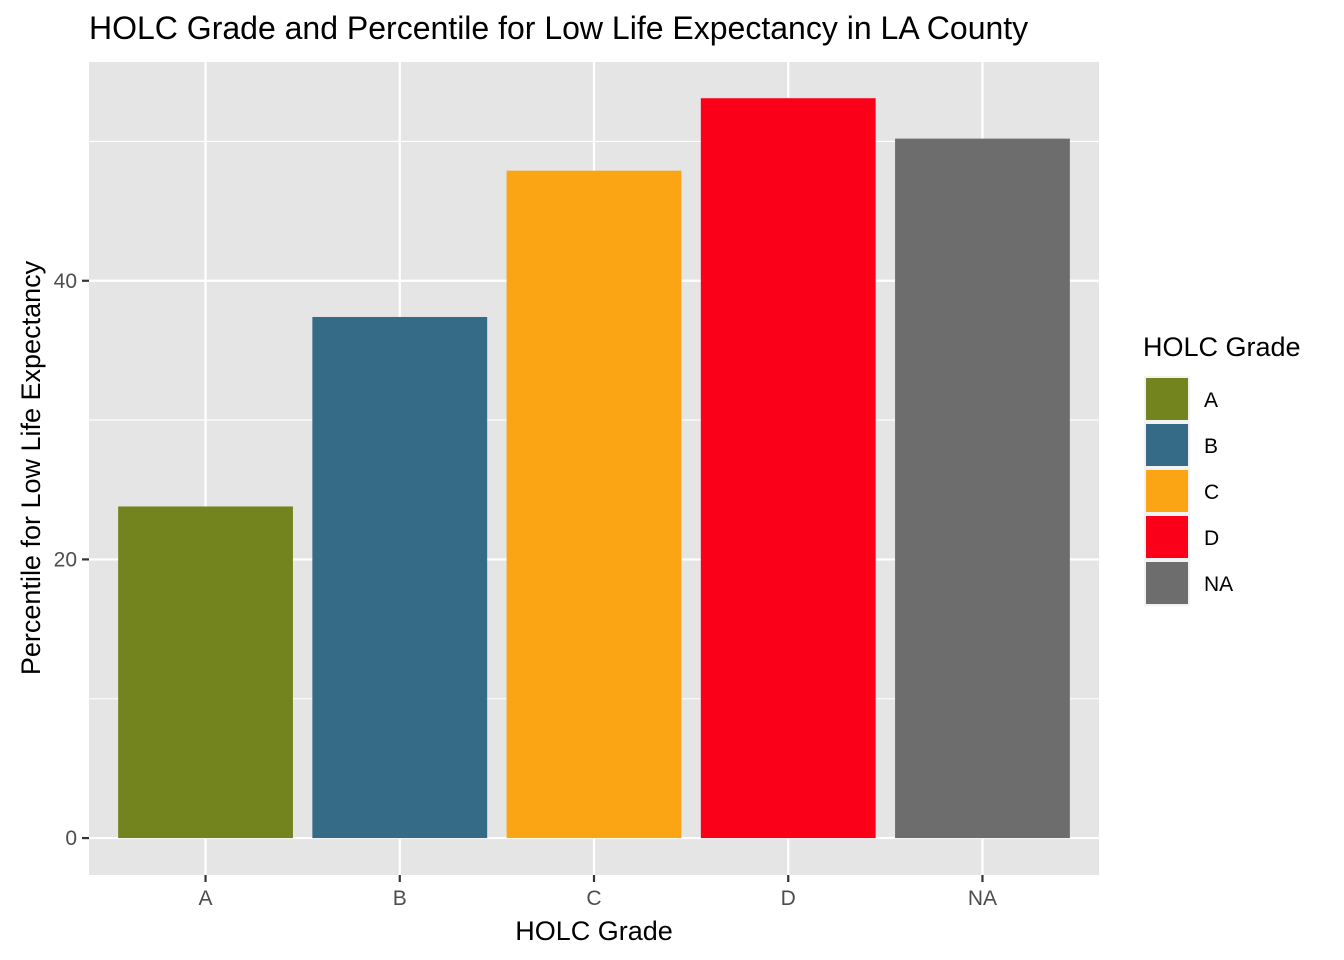 The height and width of the screenshot is (960, 1344). I want to click on legend-label: NA, so click(1218, 584).